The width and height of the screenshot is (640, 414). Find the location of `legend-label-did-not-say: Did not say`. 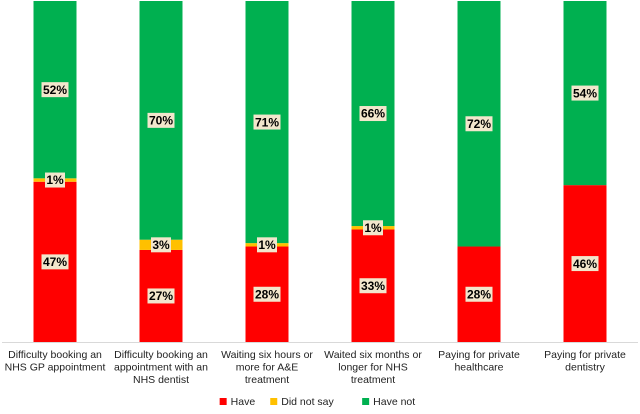

legend-label-did-not-say: Did not say is located at coordinates (307, 402).